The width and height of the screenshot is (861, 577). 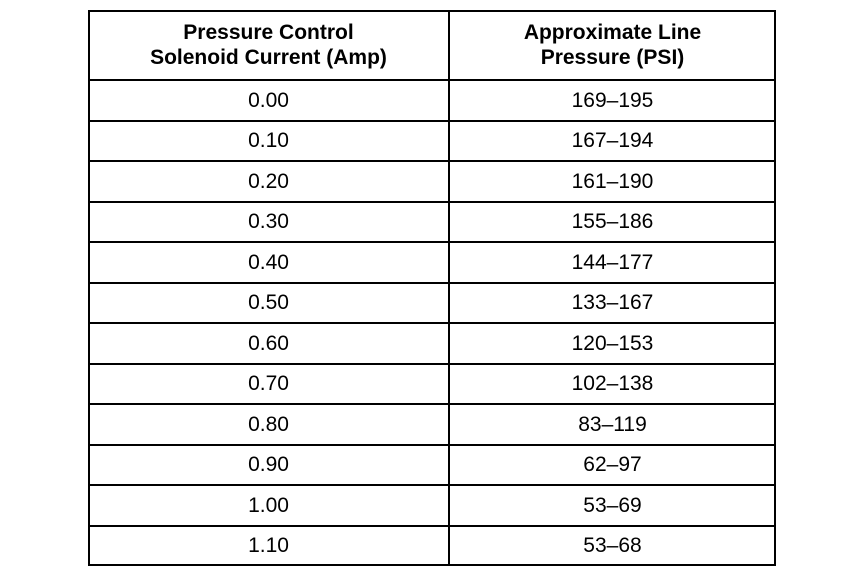 I want to click on cell-text: 155–186, so click(x=612, y=222).